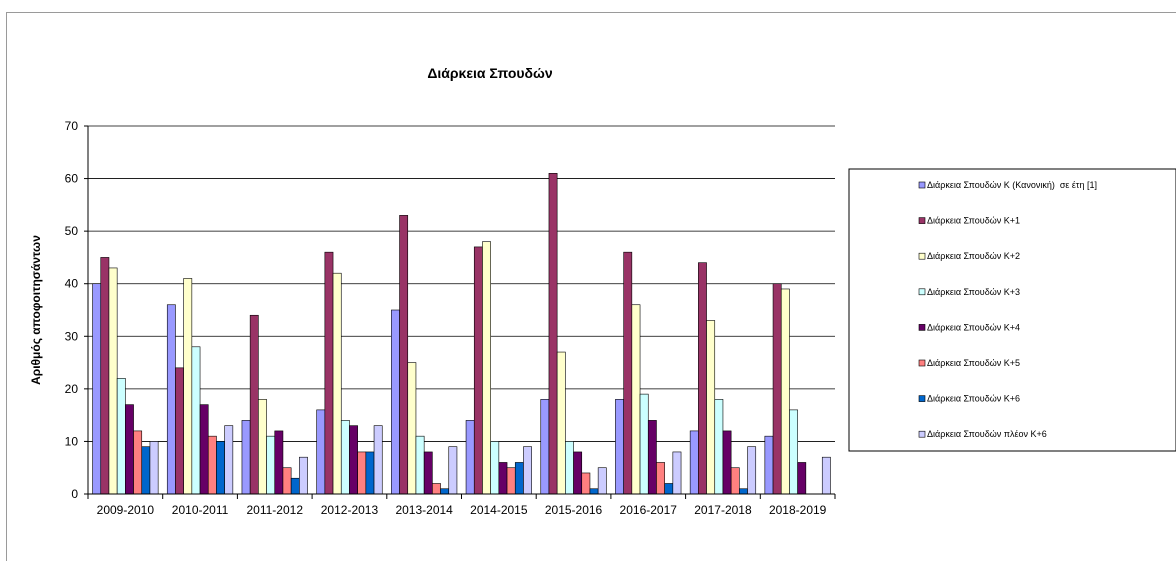  I want to click on x-tick-label: 2015-2016, so click(574, 510).